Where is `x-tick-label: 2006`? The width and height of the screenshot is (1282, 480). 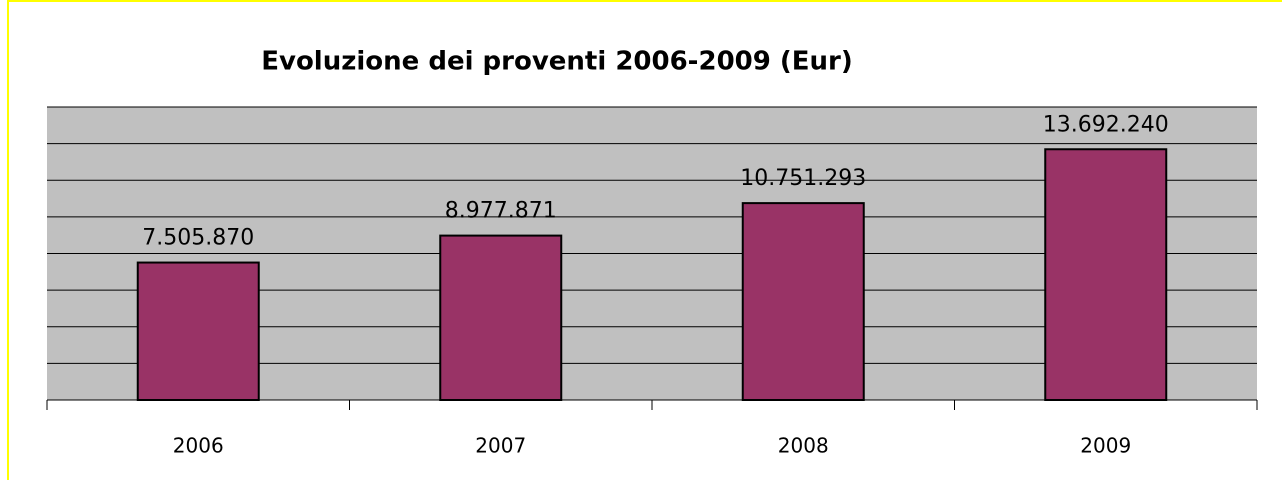
x-tick-label: 2006 is located at coordinates (198, 446).